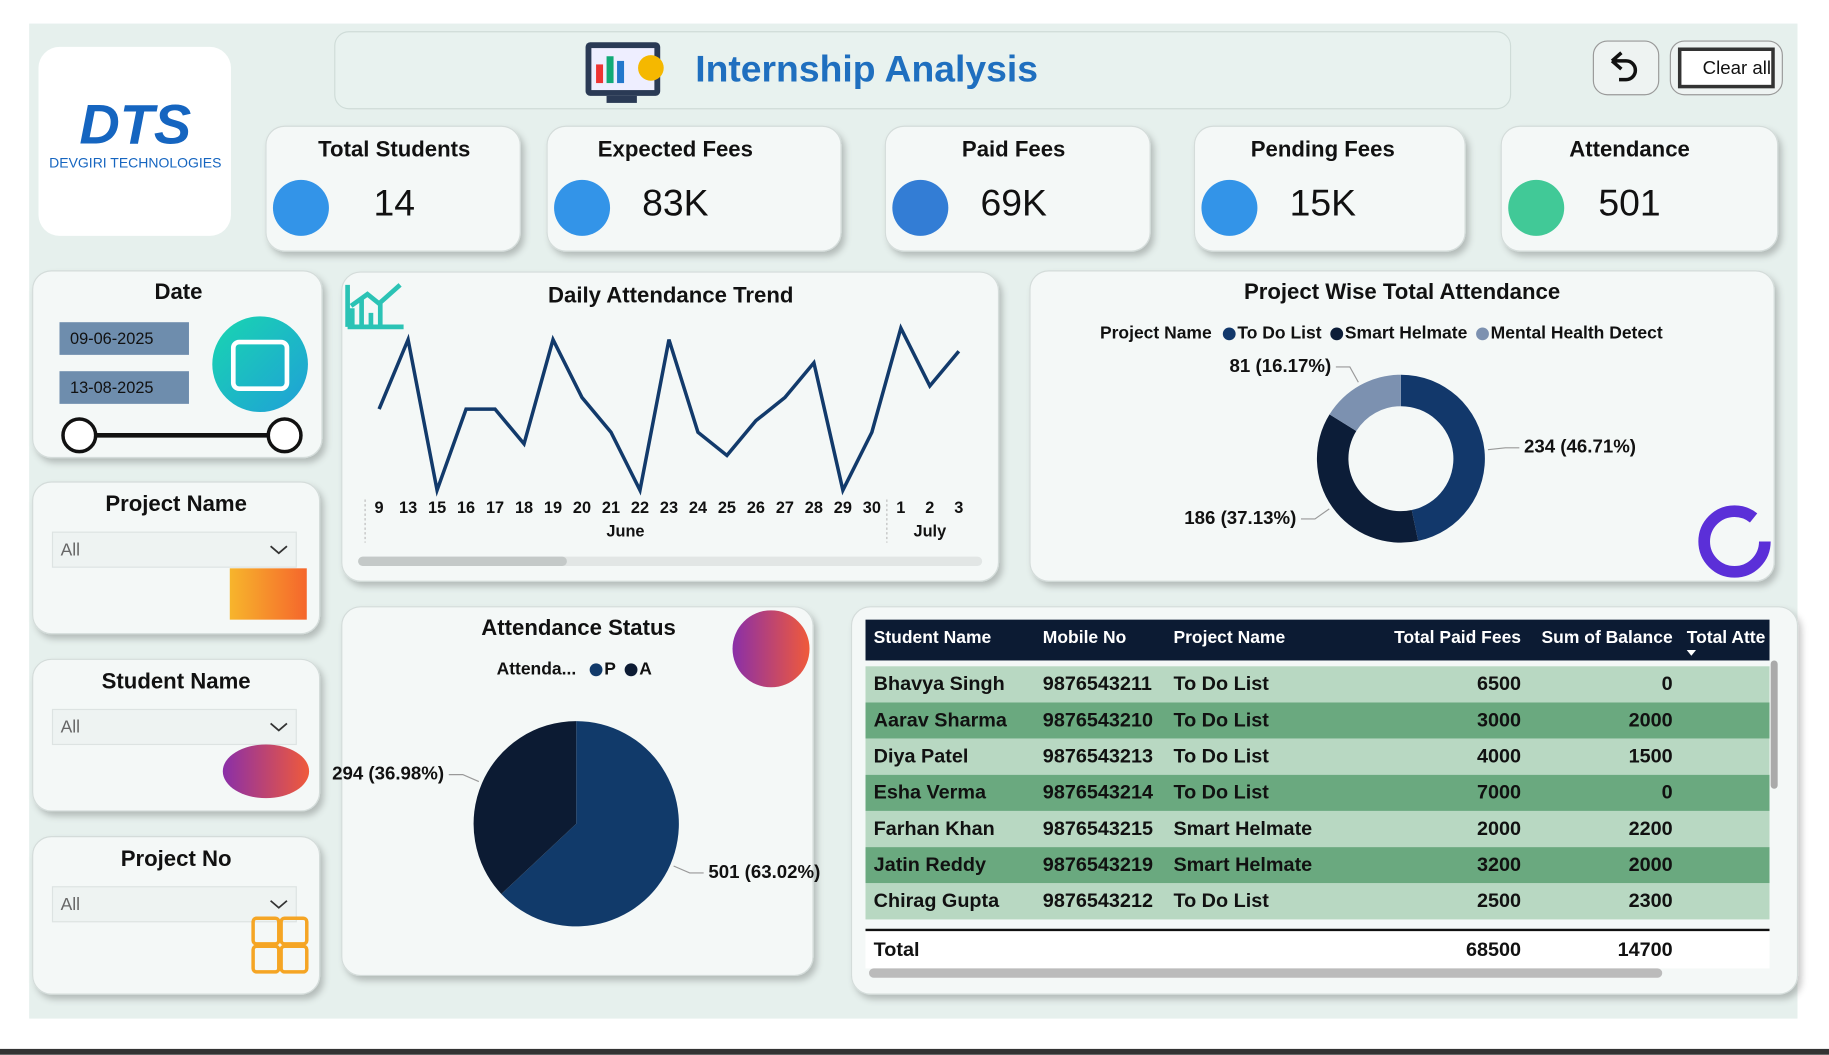 The height and width of the screenshot is (1055, 1829). What do you see at coordinates (1645, 950) in the screenshot?
I see `total-balance: 14700` at bounding box center [1645, 950].